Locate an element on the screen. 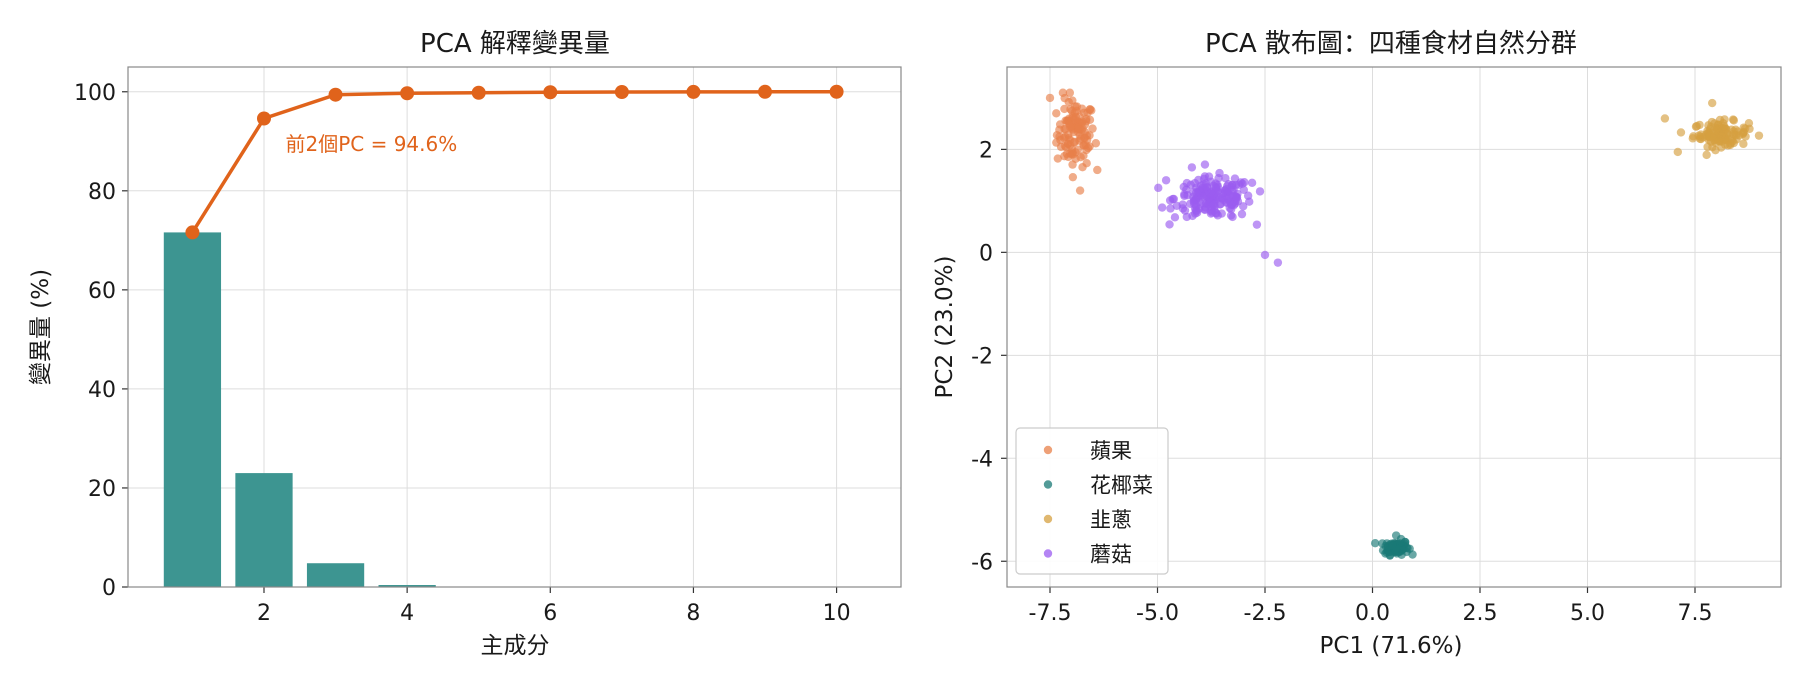 The image size is (1800, 690). left-chart-cumulative-line is located at coordinates (514, 162).